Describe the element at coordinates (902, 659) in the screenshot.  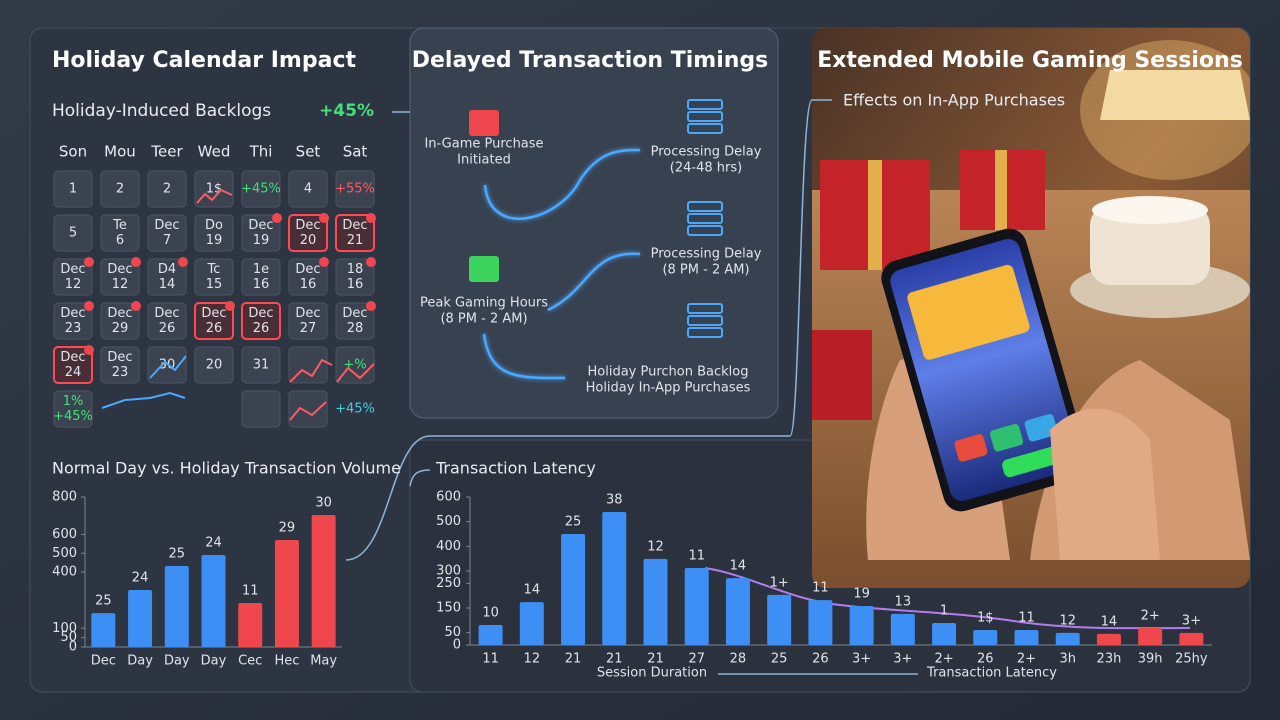
I see `x-tick-label: 3+` at that location.